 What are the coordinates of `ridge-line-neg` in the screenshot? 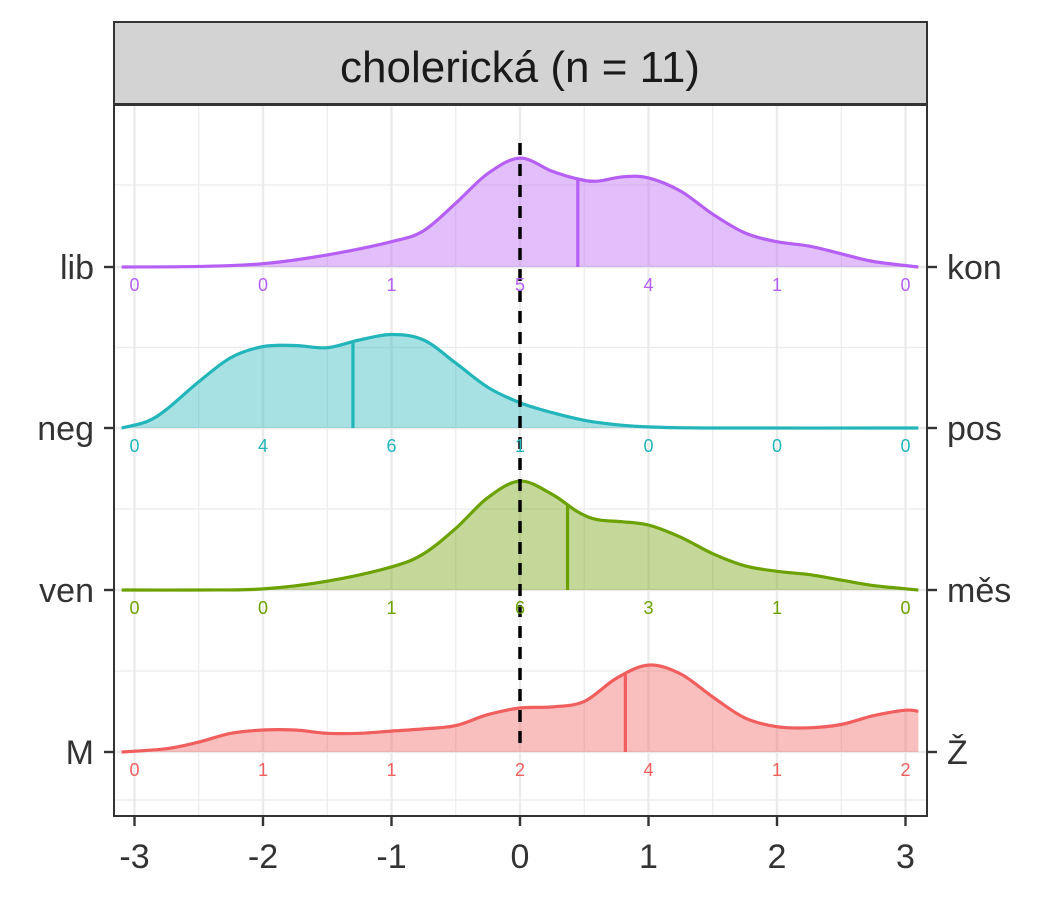 It's located at (520, 381).